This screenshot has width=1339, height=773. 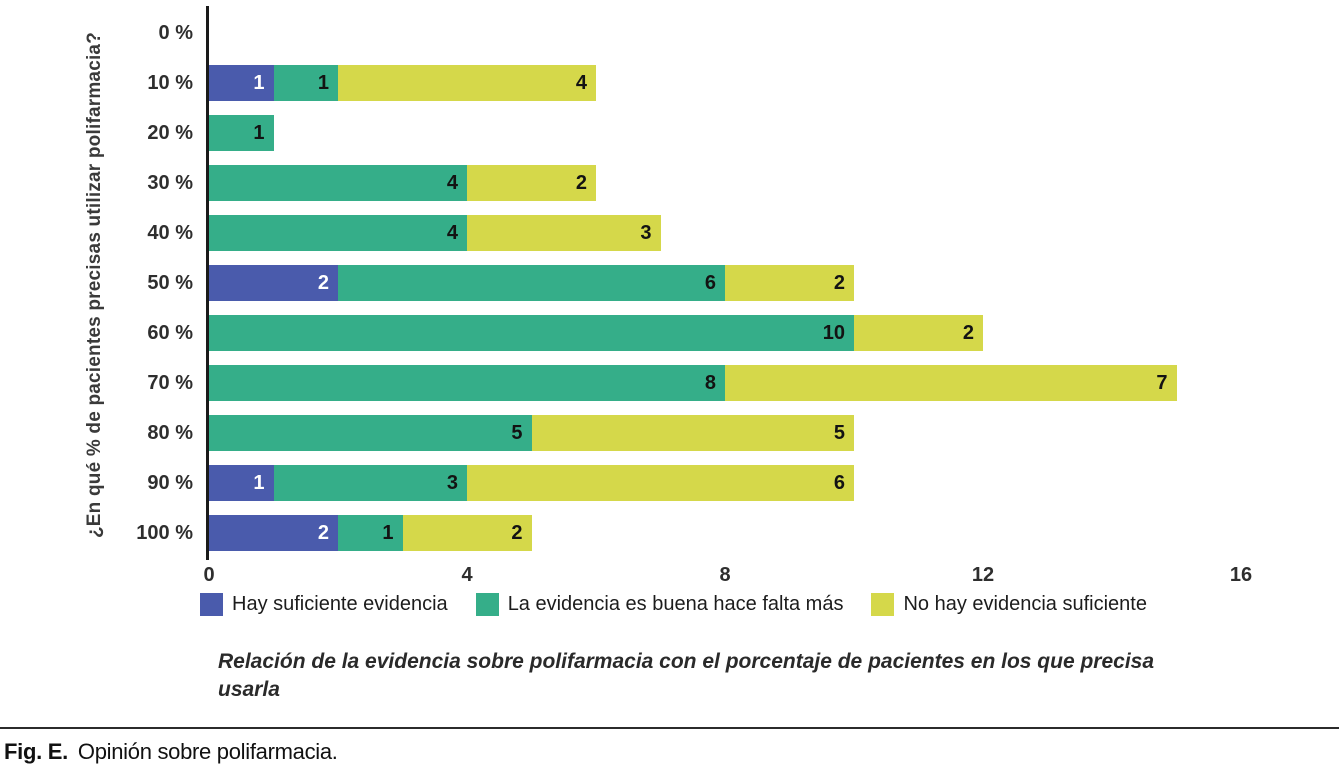 What do you see at coordinates (725, 575) in the screenshot?
I see `x-tick-label: 8` at bounding box center [725, 575].